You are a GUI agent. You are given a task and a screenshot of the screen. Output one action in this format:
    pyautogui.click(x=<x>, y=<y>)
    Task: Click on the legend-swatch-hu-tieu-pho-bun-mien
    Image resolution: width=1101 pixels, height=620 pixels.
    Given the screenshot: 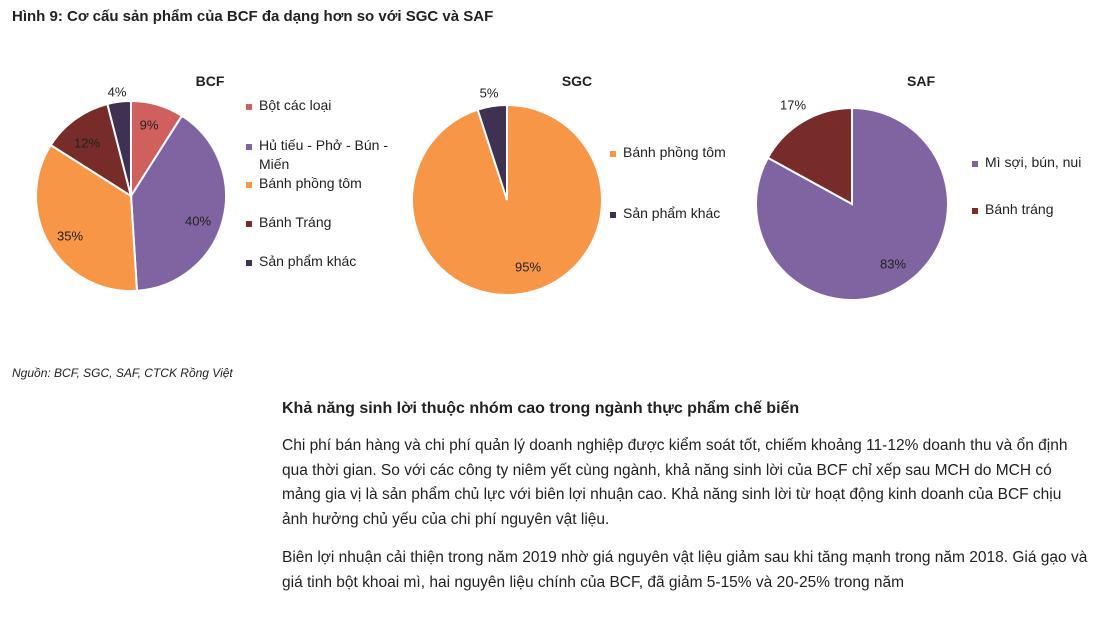 What is the action you would take?
    pyautogui.click(x=249, y=147)
    